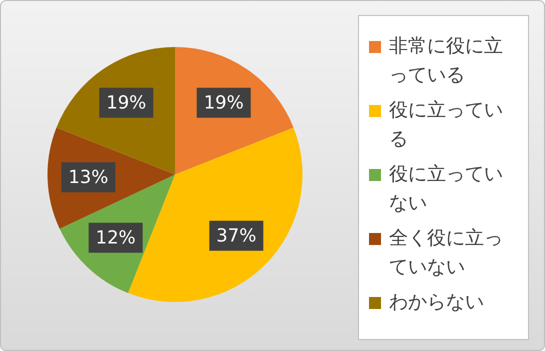 The height and width of the screenshot is (351, 545). I want to click on data-label: 13%, so click(88, 177).